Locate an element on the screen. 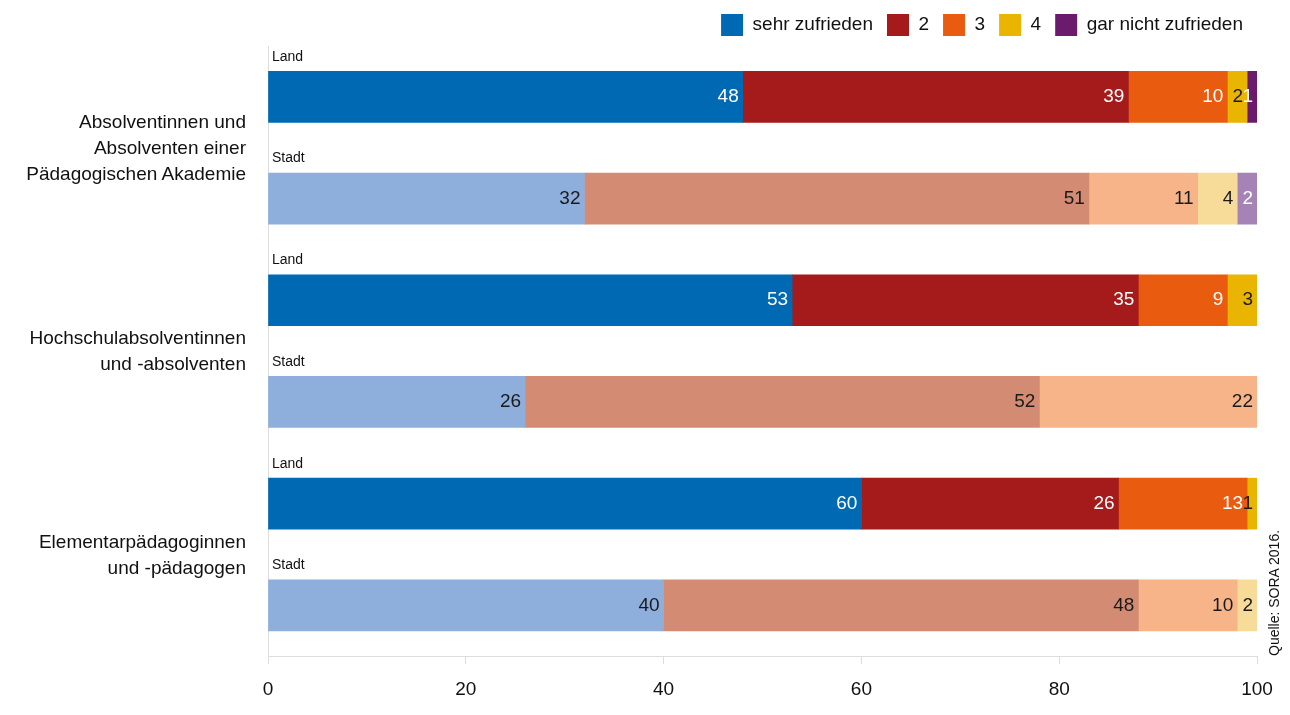 Image resolution: width=1290 pixels, height=715 pixels. data-label: 60 is located at coordinates (847, 502).